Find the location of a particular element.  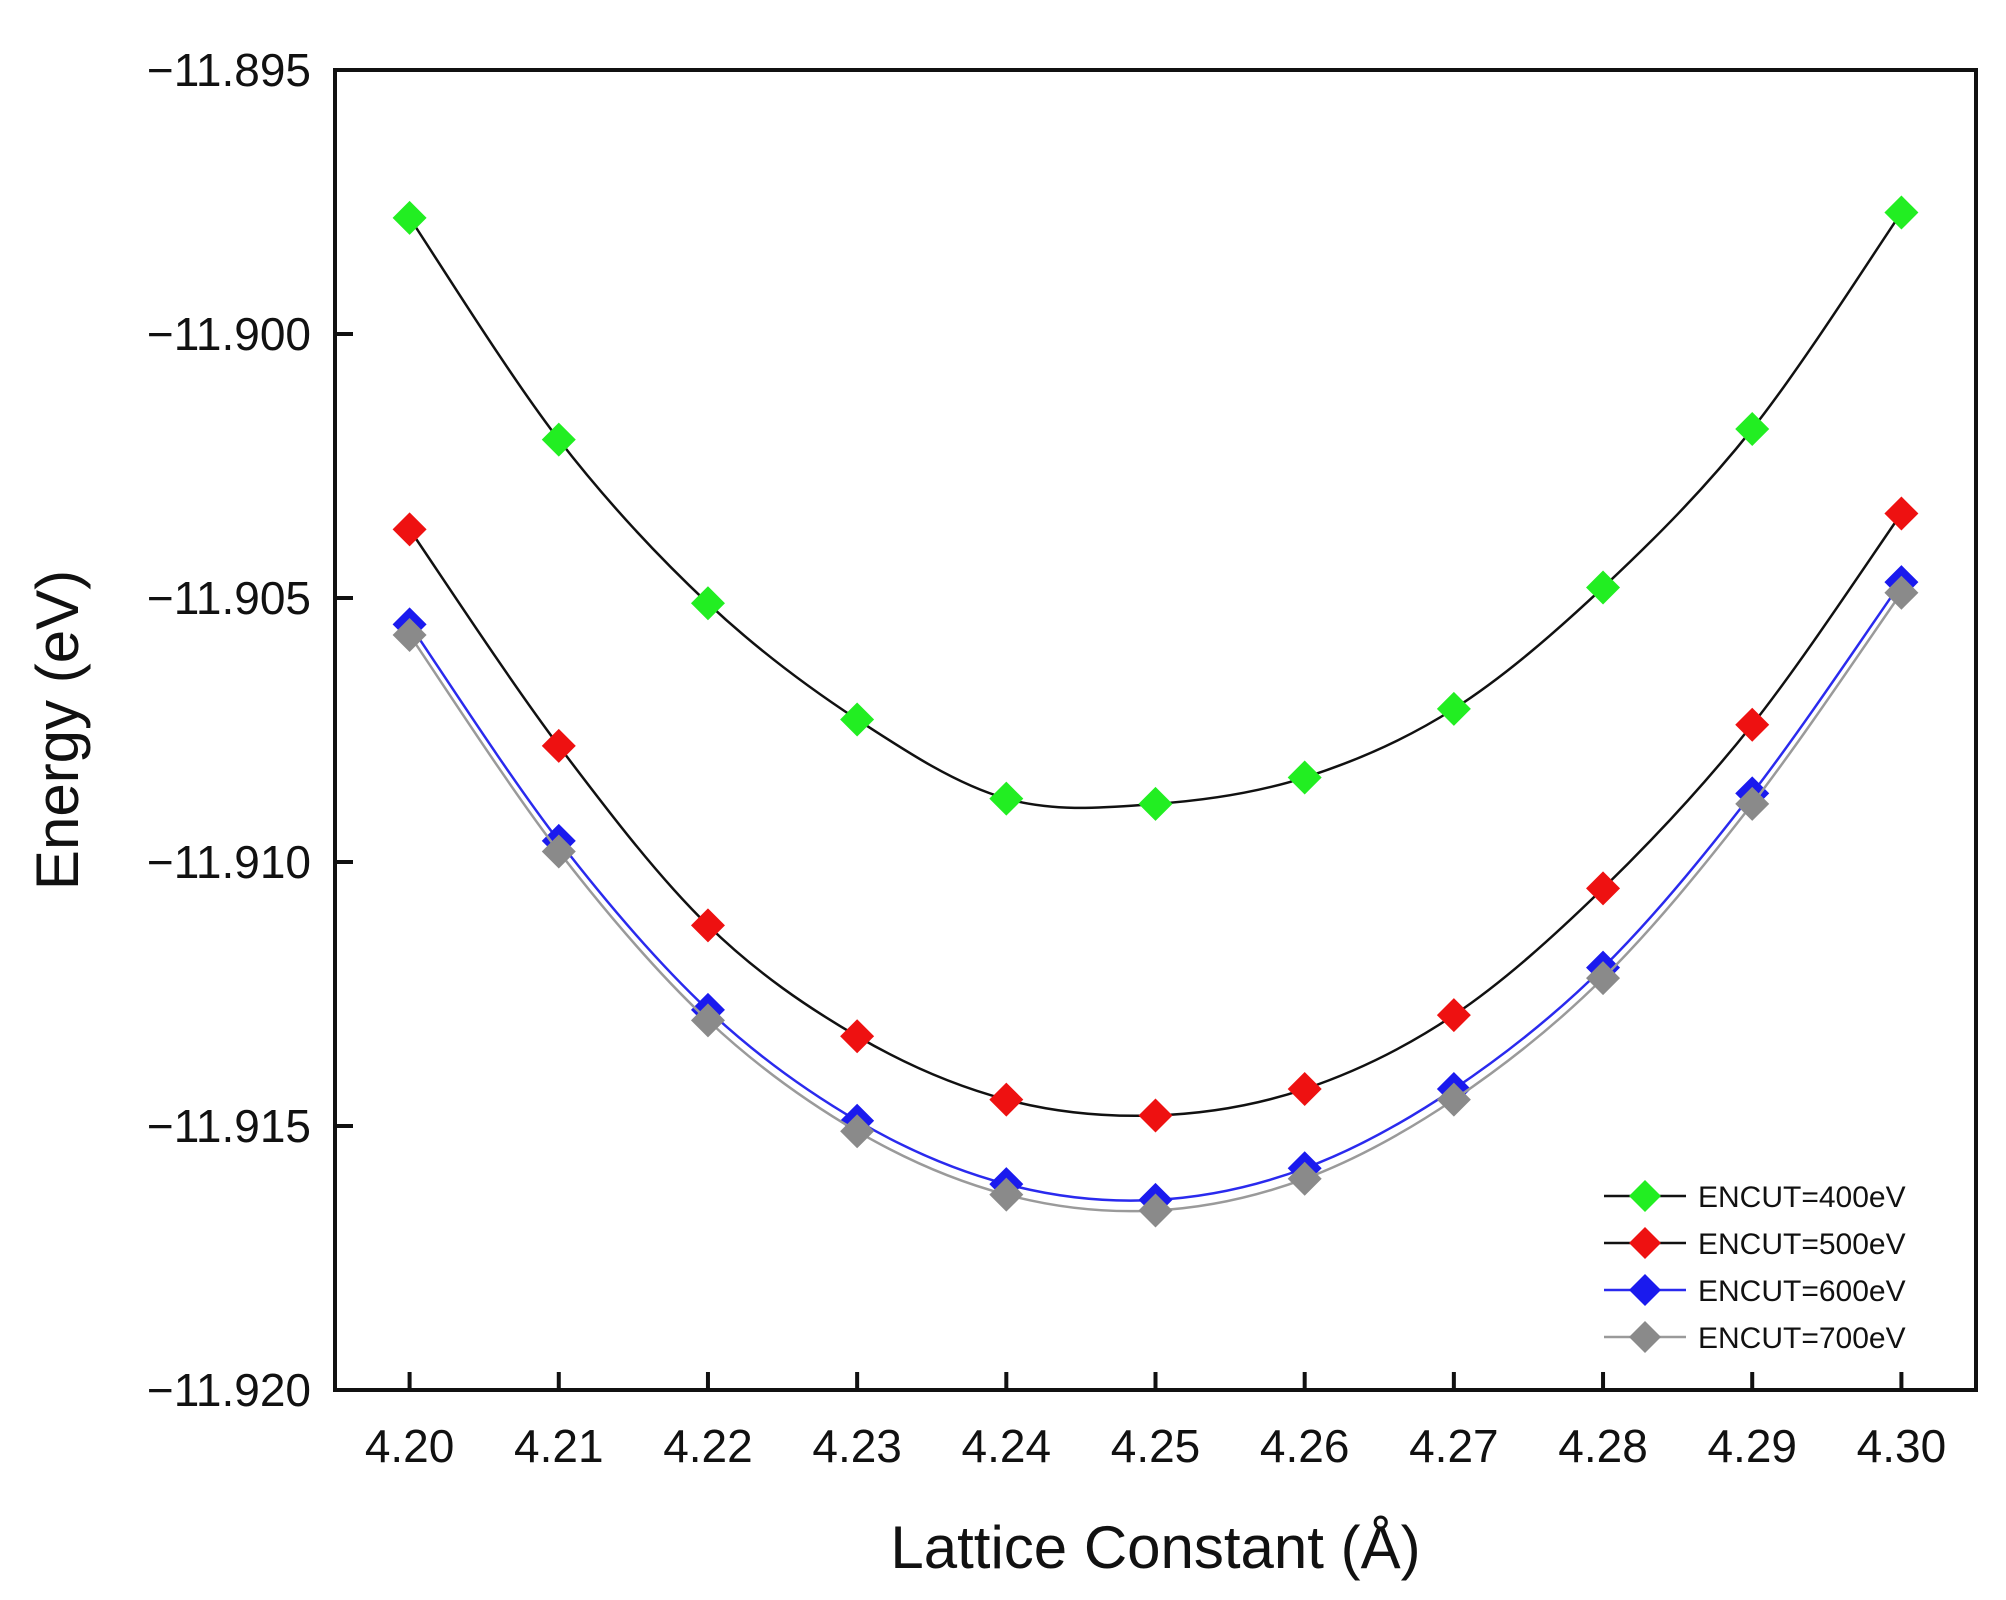

x-tick-label: 4.22 is located at coordinates (708, 1446).